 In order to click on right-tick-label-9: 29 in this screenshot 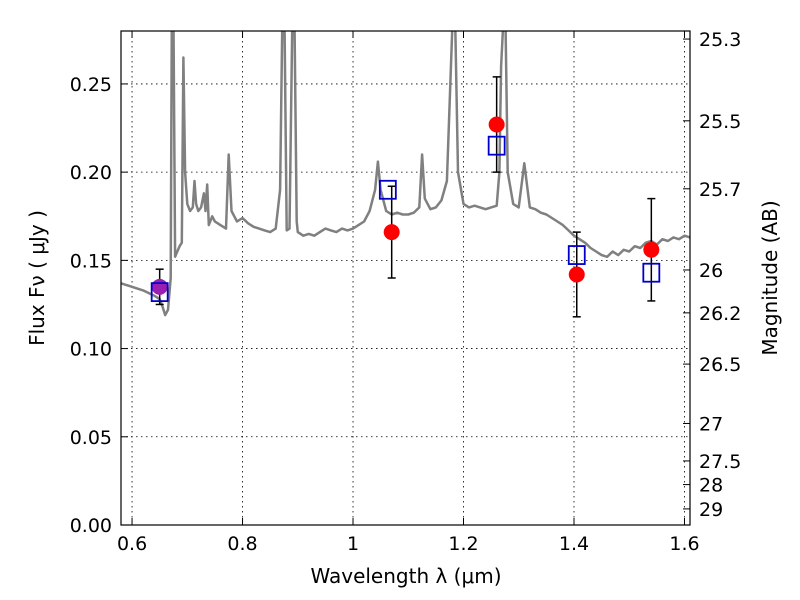, I will do `click(711, 510)`.